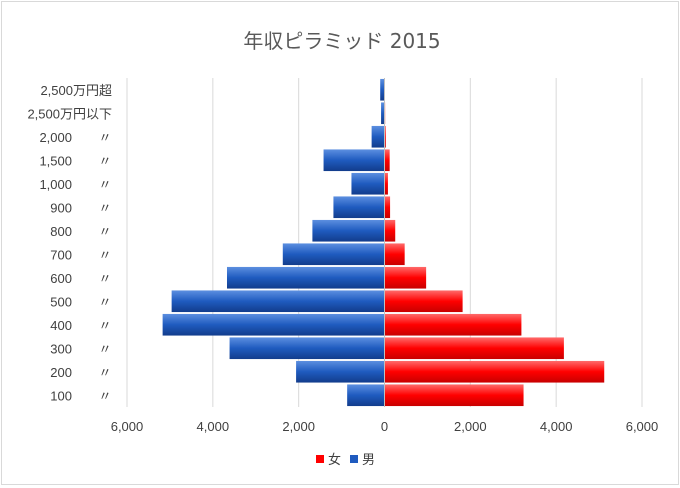  I want to click on category-label: 900, so click(61, 207).